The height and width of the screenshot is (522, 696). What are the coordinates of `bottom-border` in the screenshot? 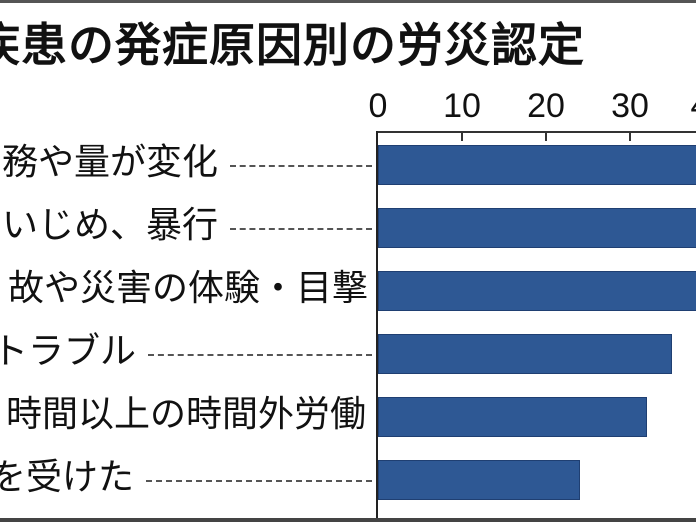 It's located at (348, 520).